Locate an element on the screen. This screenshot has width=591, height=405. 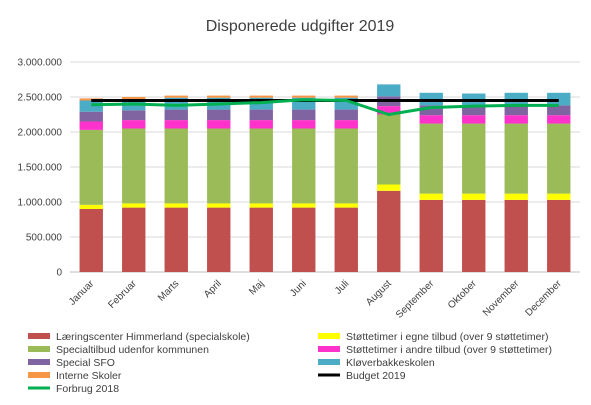
y-tick-label: 1.500.000 is located at coordinates (40, 168).